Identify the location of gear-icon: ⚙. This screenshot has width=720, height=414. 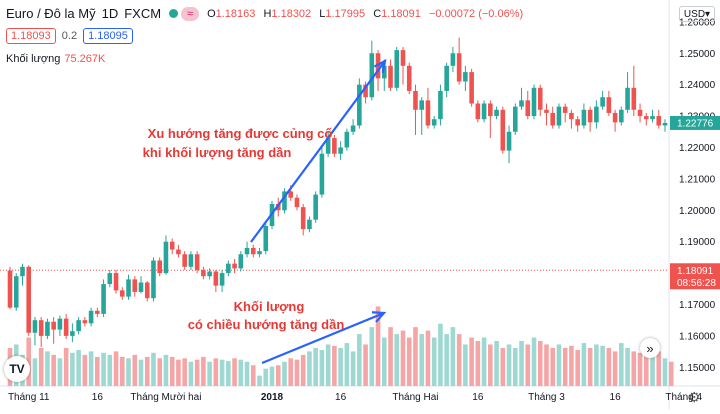
(694, 397).